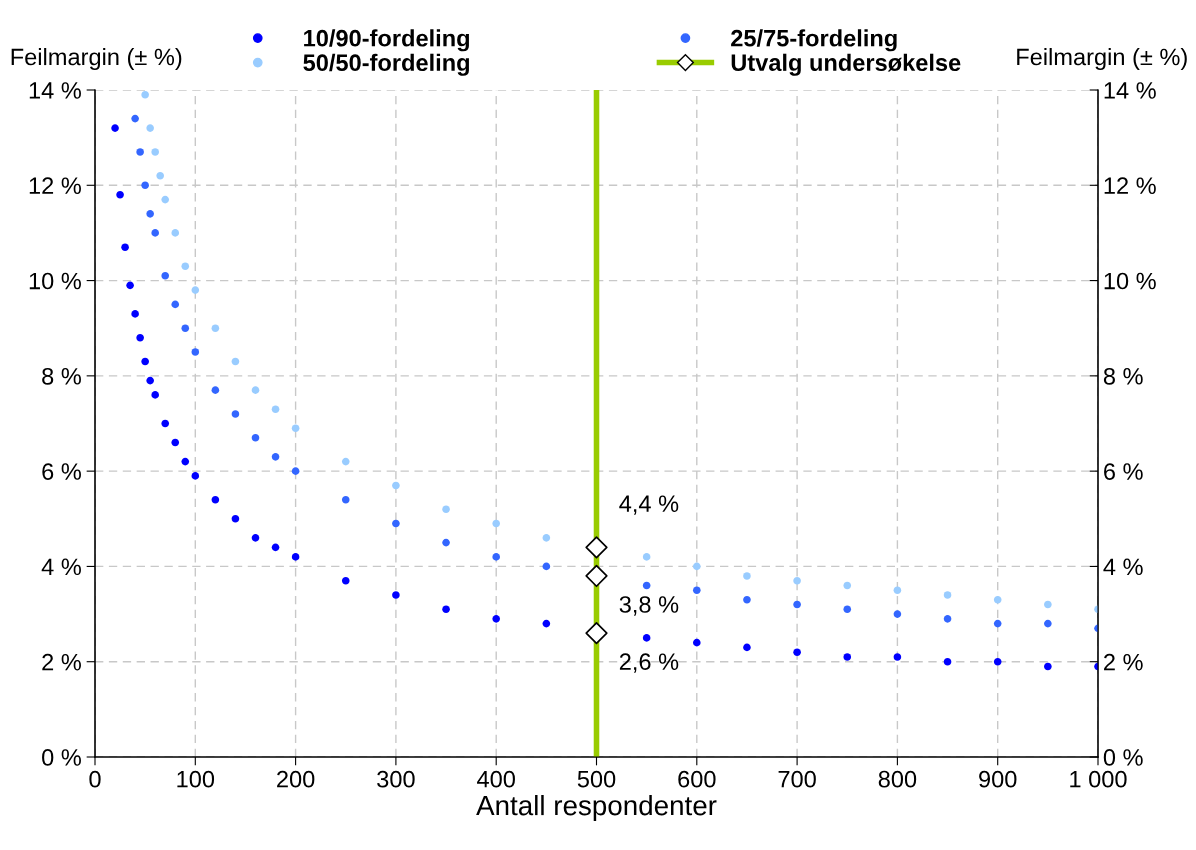 The image size is (1196, 850). I want to click on data-label: 2,6 %, so click(649, 663).